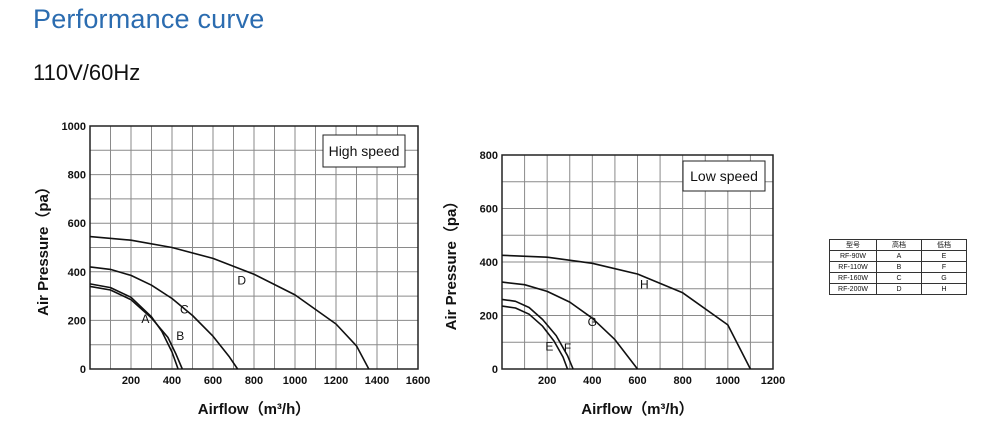 The image size is (1000, 433). Describe the element at coordinates (644, 285) in the screenshot. I see `curve-label-H: H` at that location.